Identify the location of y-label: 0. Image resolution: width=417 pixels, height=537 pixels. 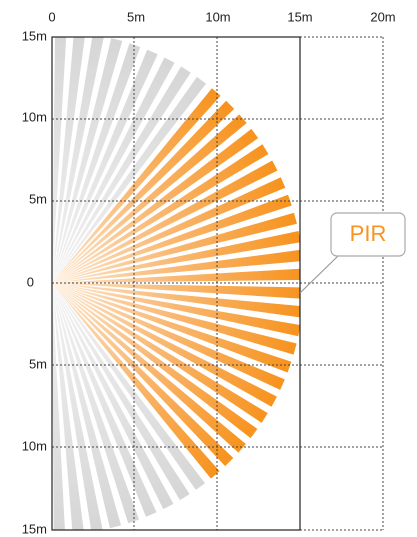
(30, 281).